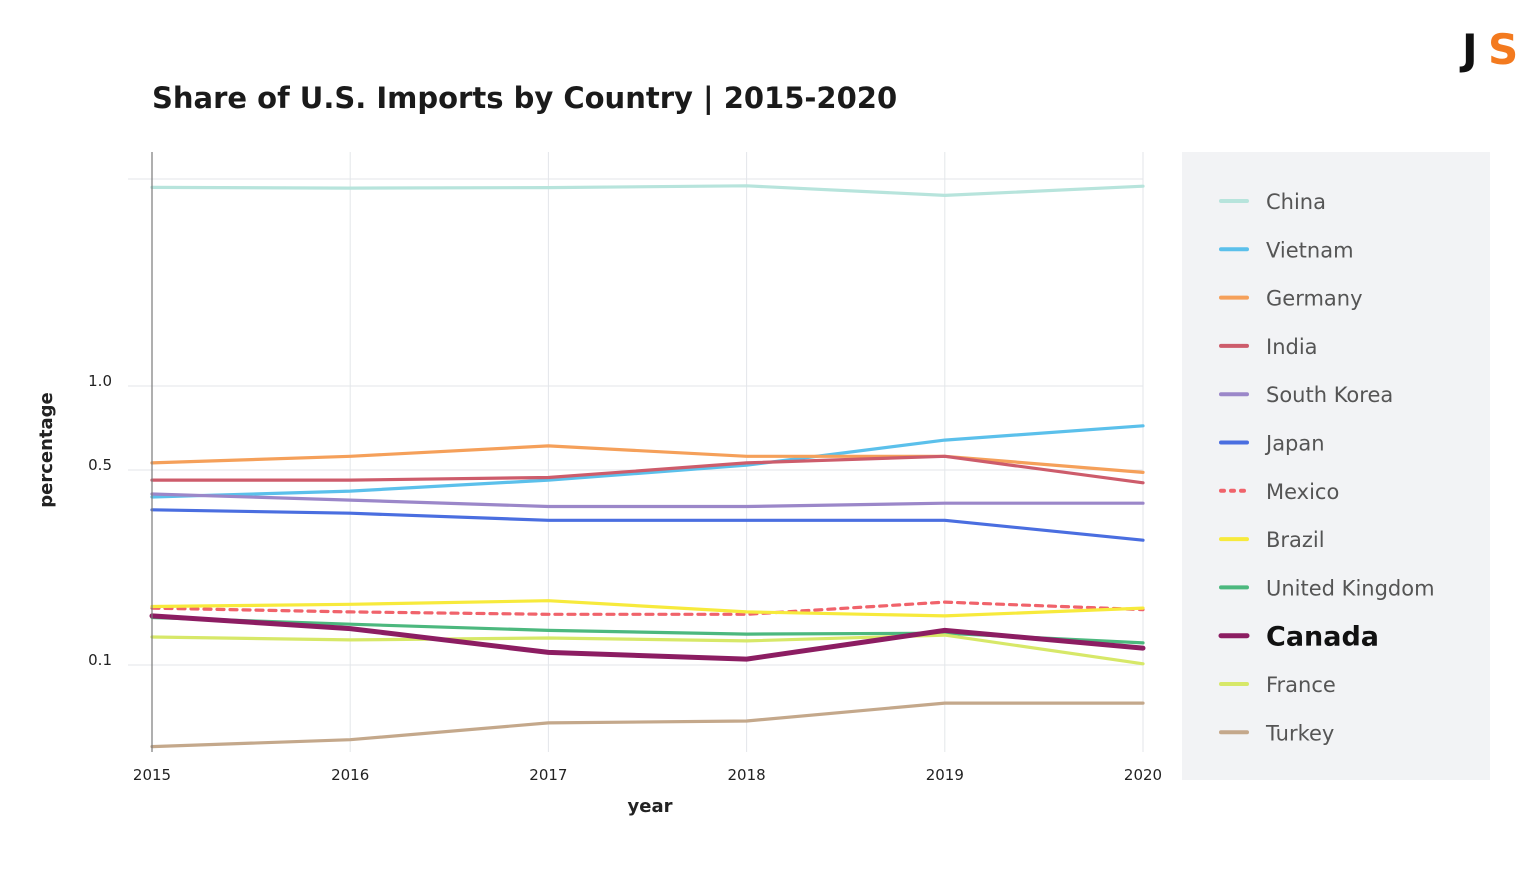 The width and height of the screenshot is (1536, 873). I want to click on series-line-south-korea, so click(647, 500).